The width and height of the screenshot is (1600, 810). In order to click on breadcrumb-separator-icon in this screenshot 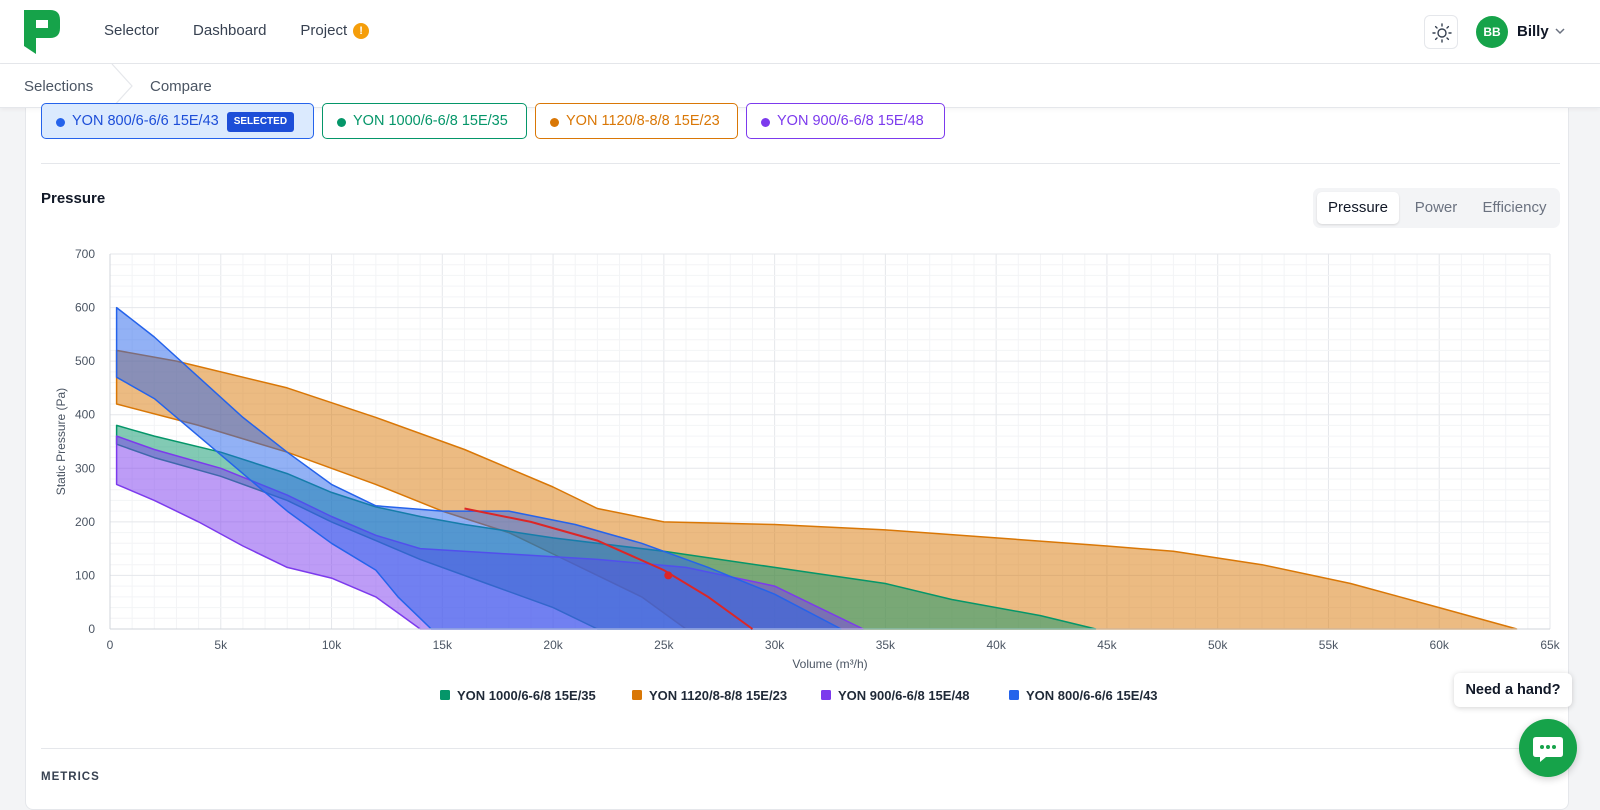, I will do `click(122, 86)`.